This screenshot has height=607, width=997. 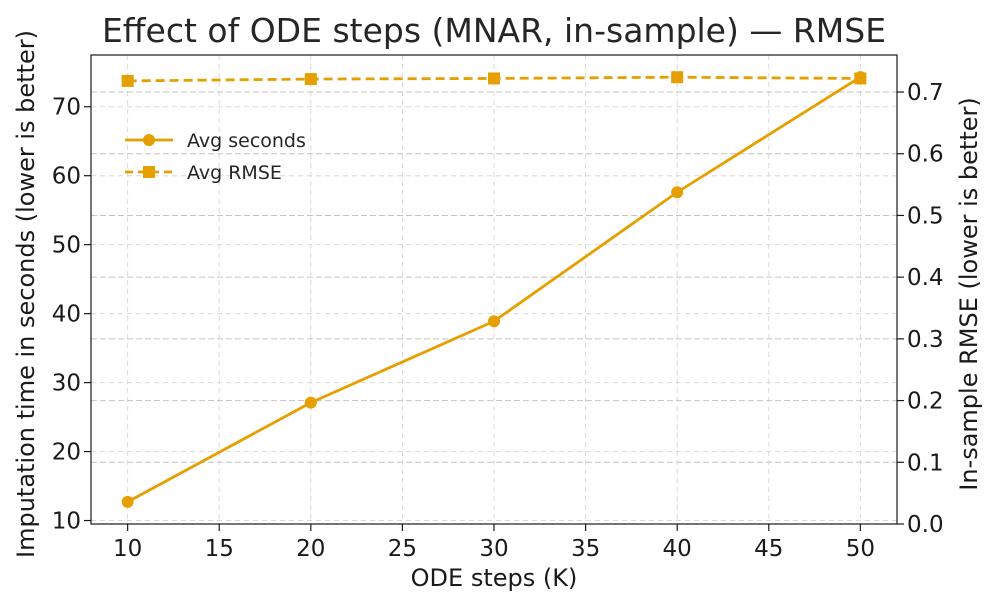 I want to click on x-tick-label: 35, so click(x=585, y=549).